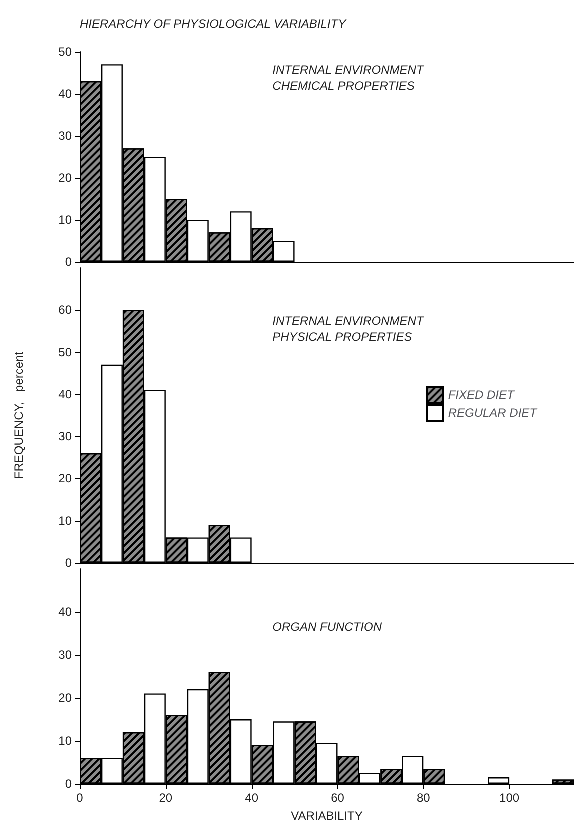 The image size is (582, 831). I want to click on annotation: INTERNAL ENVIRONMENT PHYSICAL PROPERTIES, so click(349, 329).